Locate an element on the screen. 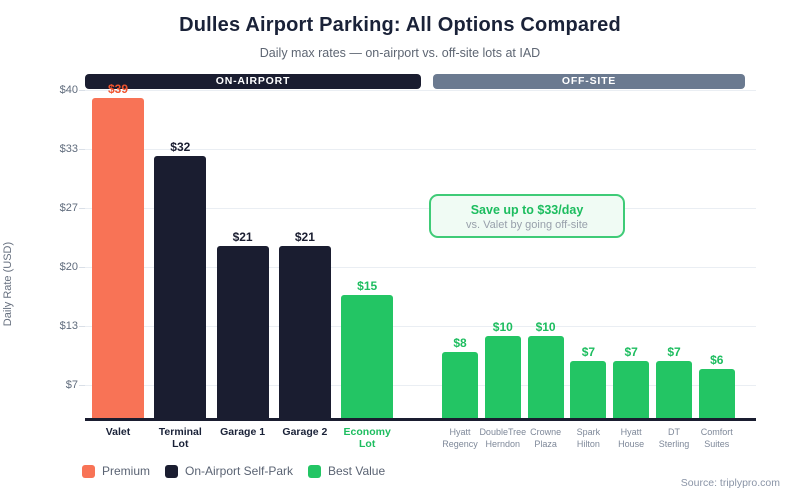 The image size is (800, 500). bar-value-label: $32 is located at coordinates (180, 147).